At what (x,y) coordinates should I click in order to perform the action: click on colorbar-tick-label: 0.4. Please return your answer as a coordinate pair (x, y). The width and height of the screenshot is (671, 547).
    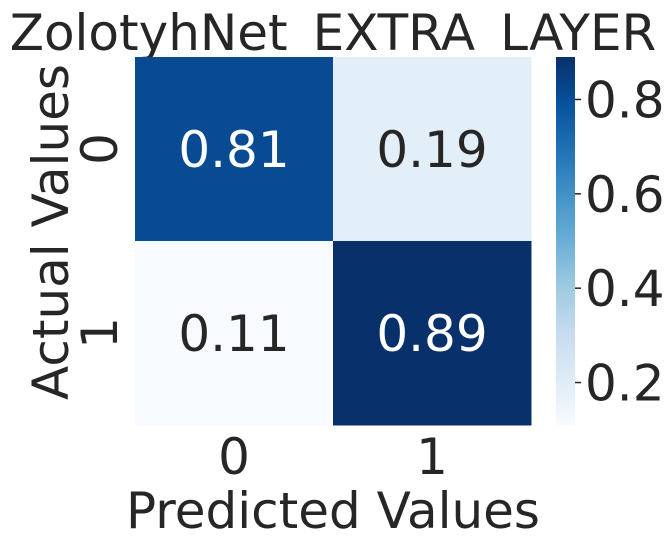
    Looking at the image, I should click on (625, 289).